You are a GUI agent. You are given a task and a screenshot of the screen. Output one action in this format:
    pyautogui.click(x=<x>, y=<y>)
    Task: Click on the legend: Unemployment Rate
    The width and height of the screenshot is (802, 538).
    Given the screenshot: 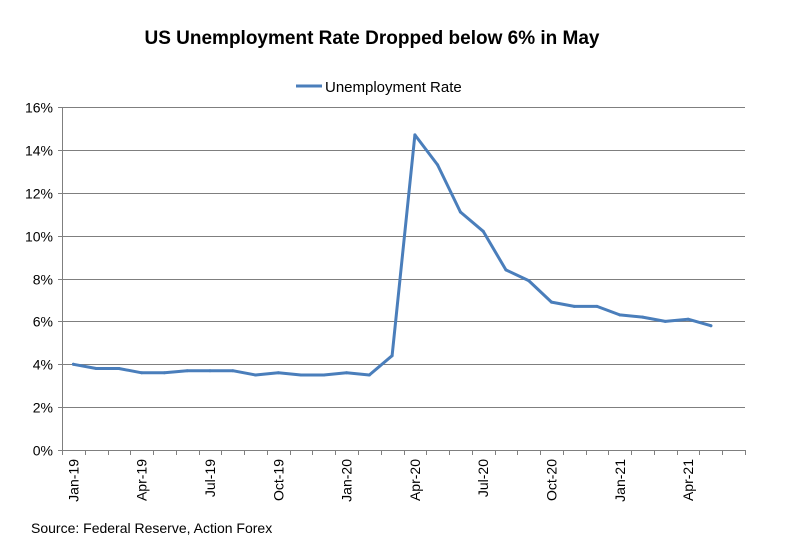 What is the action you would take?
    pyautogui.click(x=379, y=87)
    